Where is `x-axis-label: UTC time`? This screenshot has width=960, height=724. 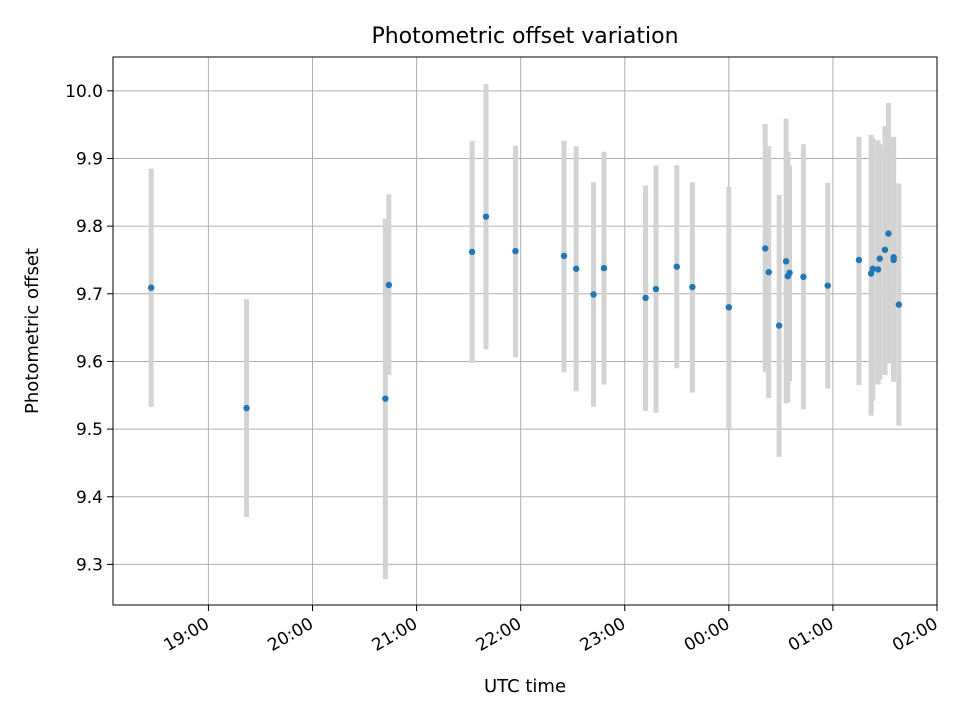 x-axis-label: UTC time is located at coordinates (525, 686).